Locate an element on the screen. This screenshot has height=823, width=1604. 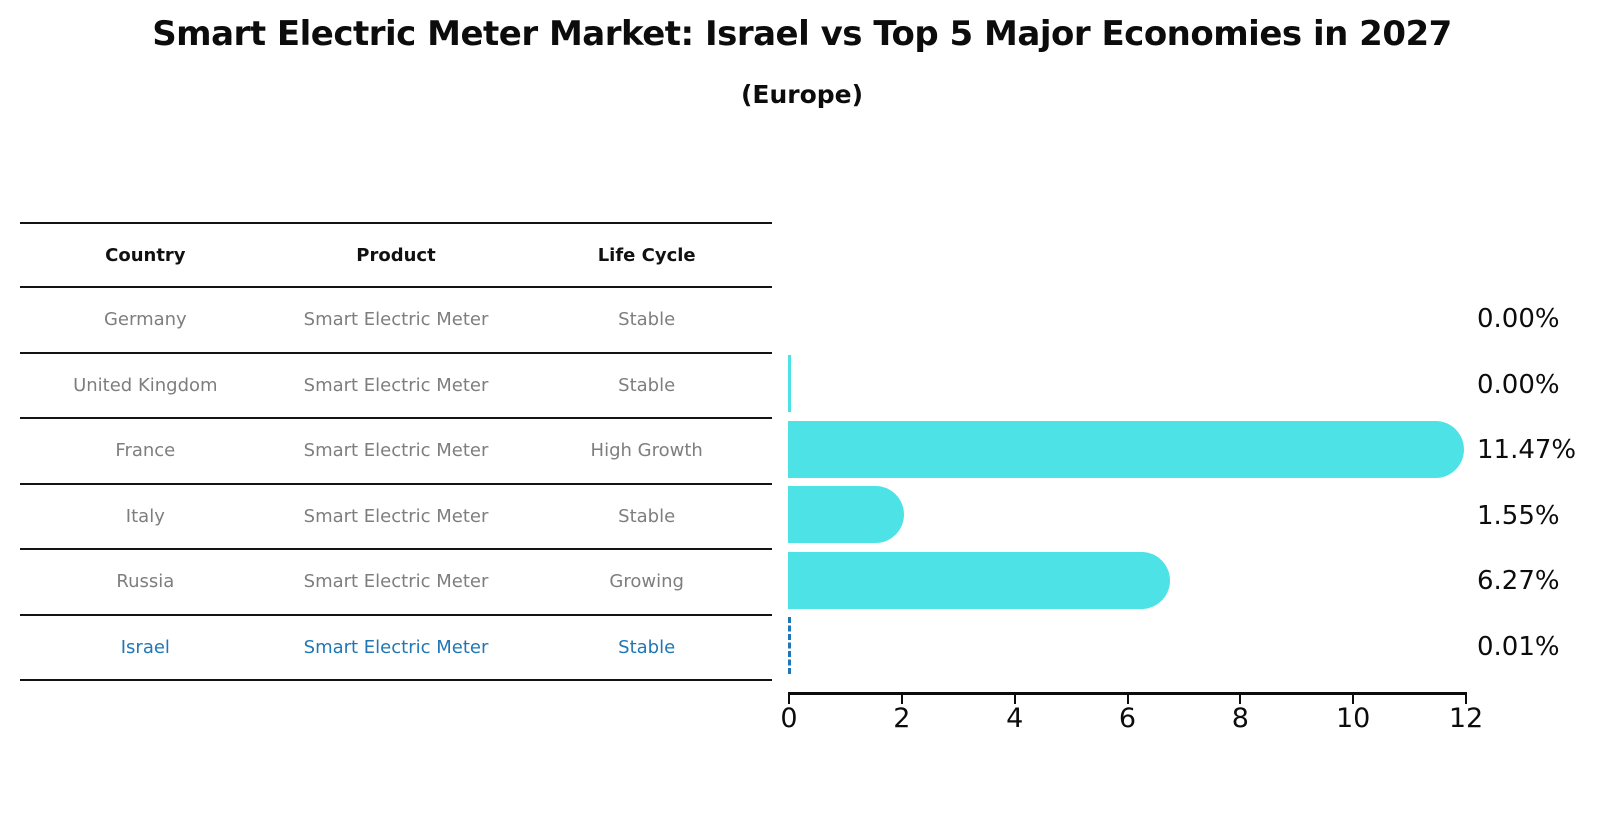
chart-subtitle: (Europe) is located at coordinates (802, 94).